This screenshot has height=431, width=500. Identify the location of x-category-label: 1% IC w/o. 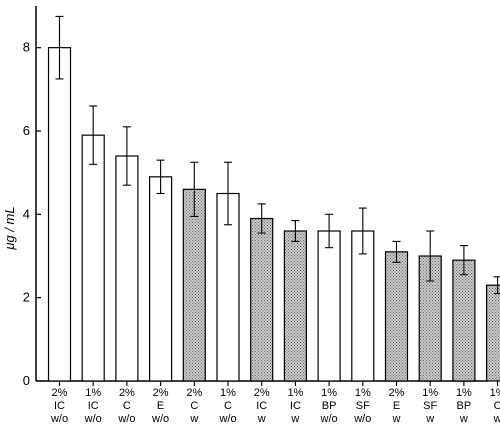
(93, 406).